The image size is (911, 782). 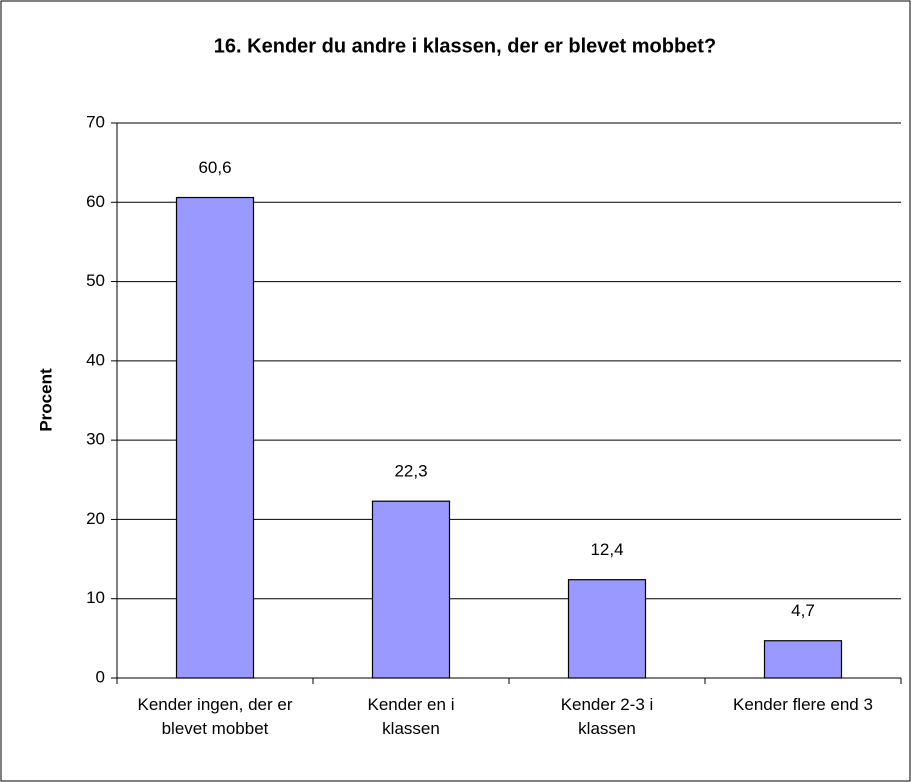 I want to click on data-label: 60,6, so click(x=214, y=167).